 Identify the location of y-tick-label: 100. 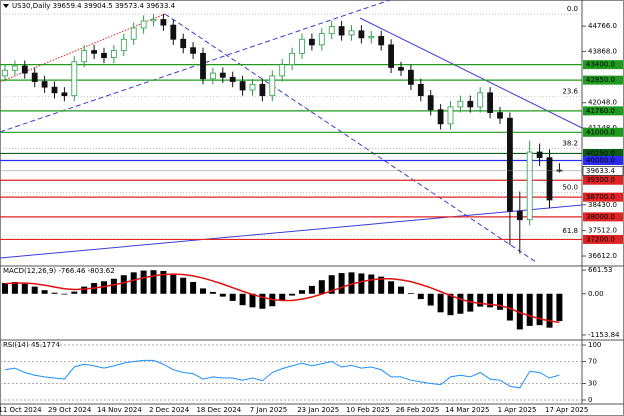
(594, 345).